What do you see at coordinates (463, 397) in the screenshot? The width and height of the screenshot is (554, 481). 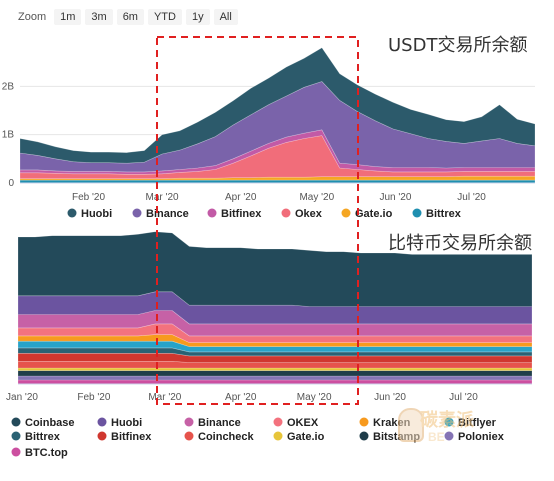 I see `btc-x-tick-label: Jul '20` at bounding box center [463, 397].